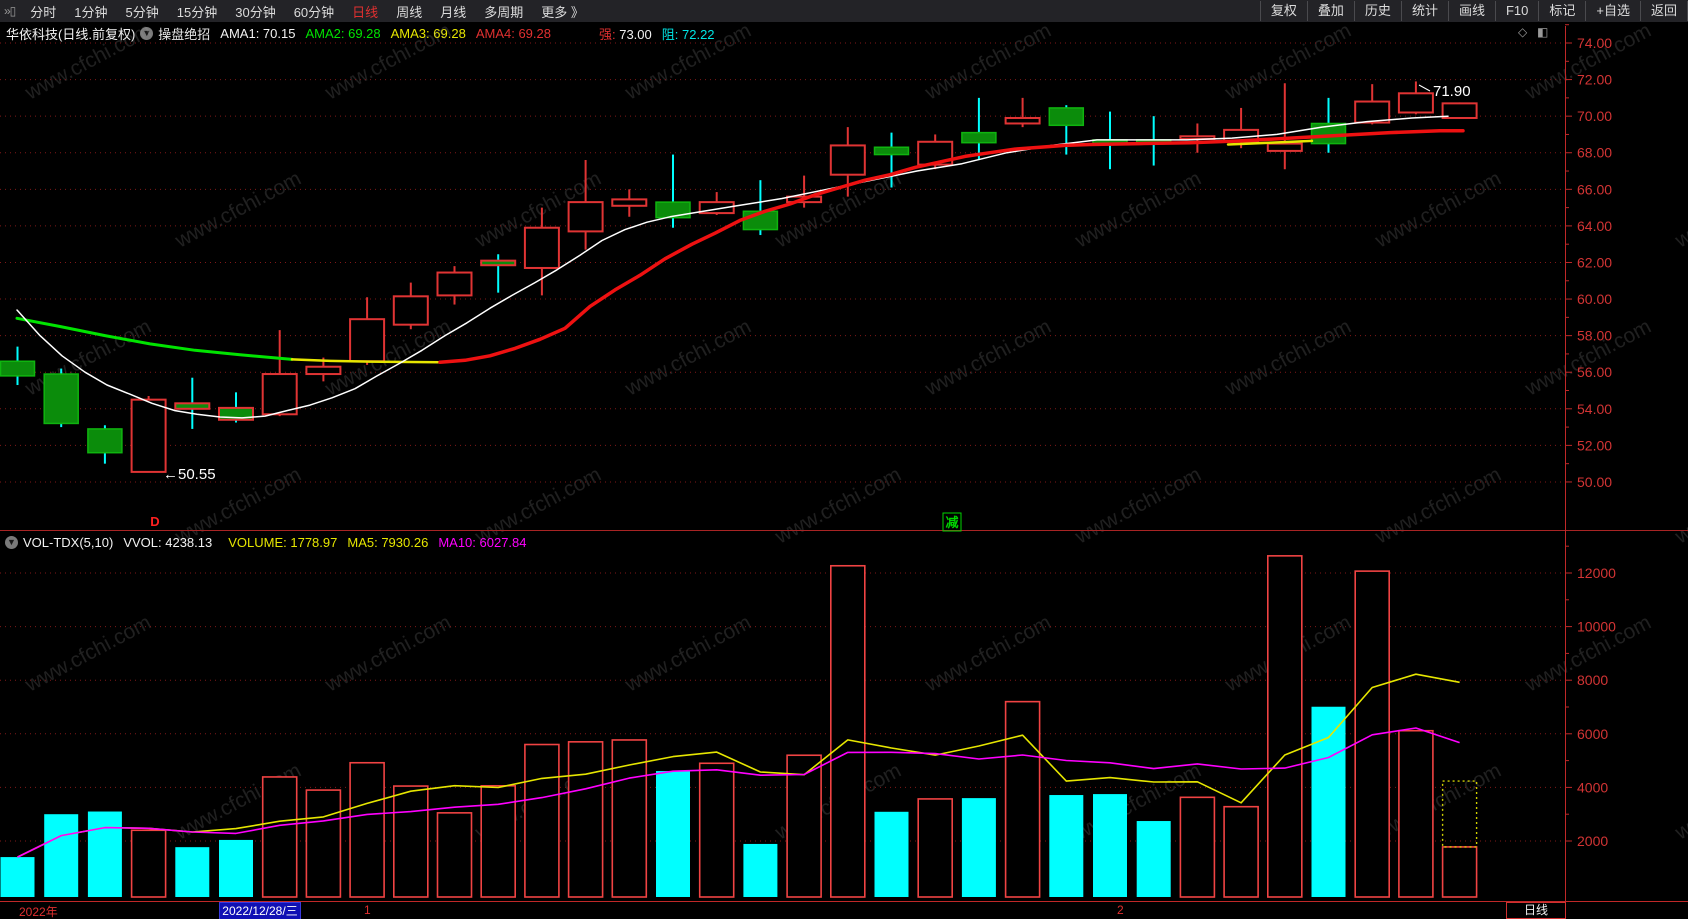 The height and width of the screenshot is (919, 1688). Describe the element at coordinates (197, 12) in the screenshot. I see `tab-3: 15分钟` at that location.